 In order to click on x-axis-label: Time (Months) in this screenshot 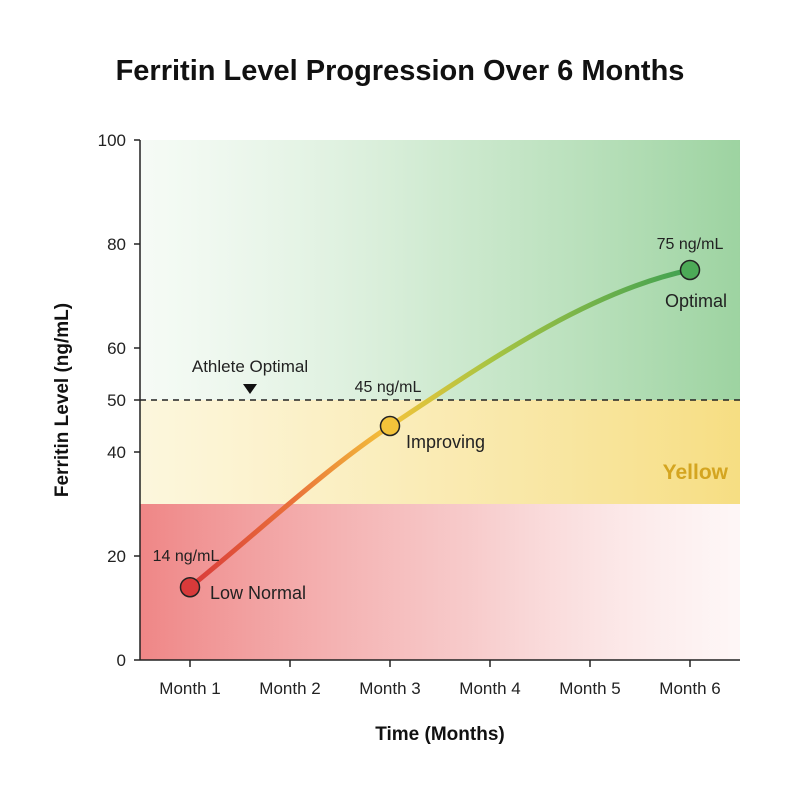, I will do `click(439, 734)`.